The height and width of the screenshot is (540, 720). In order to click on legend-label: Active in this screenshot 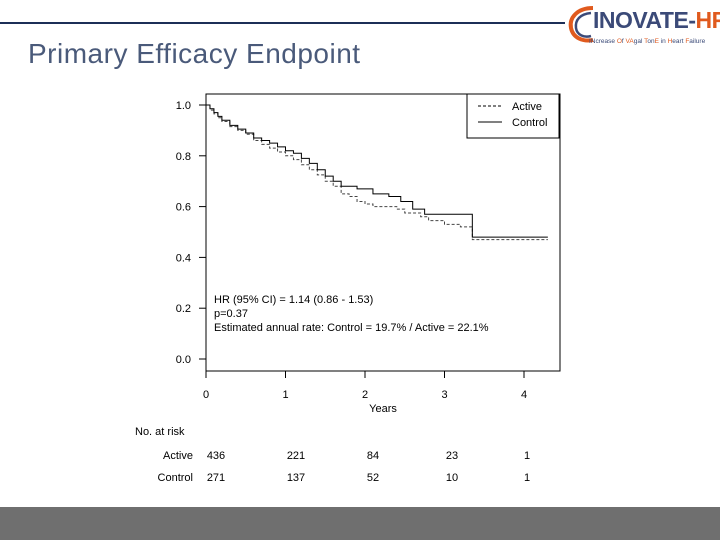, I will do `click(527, 107)`.